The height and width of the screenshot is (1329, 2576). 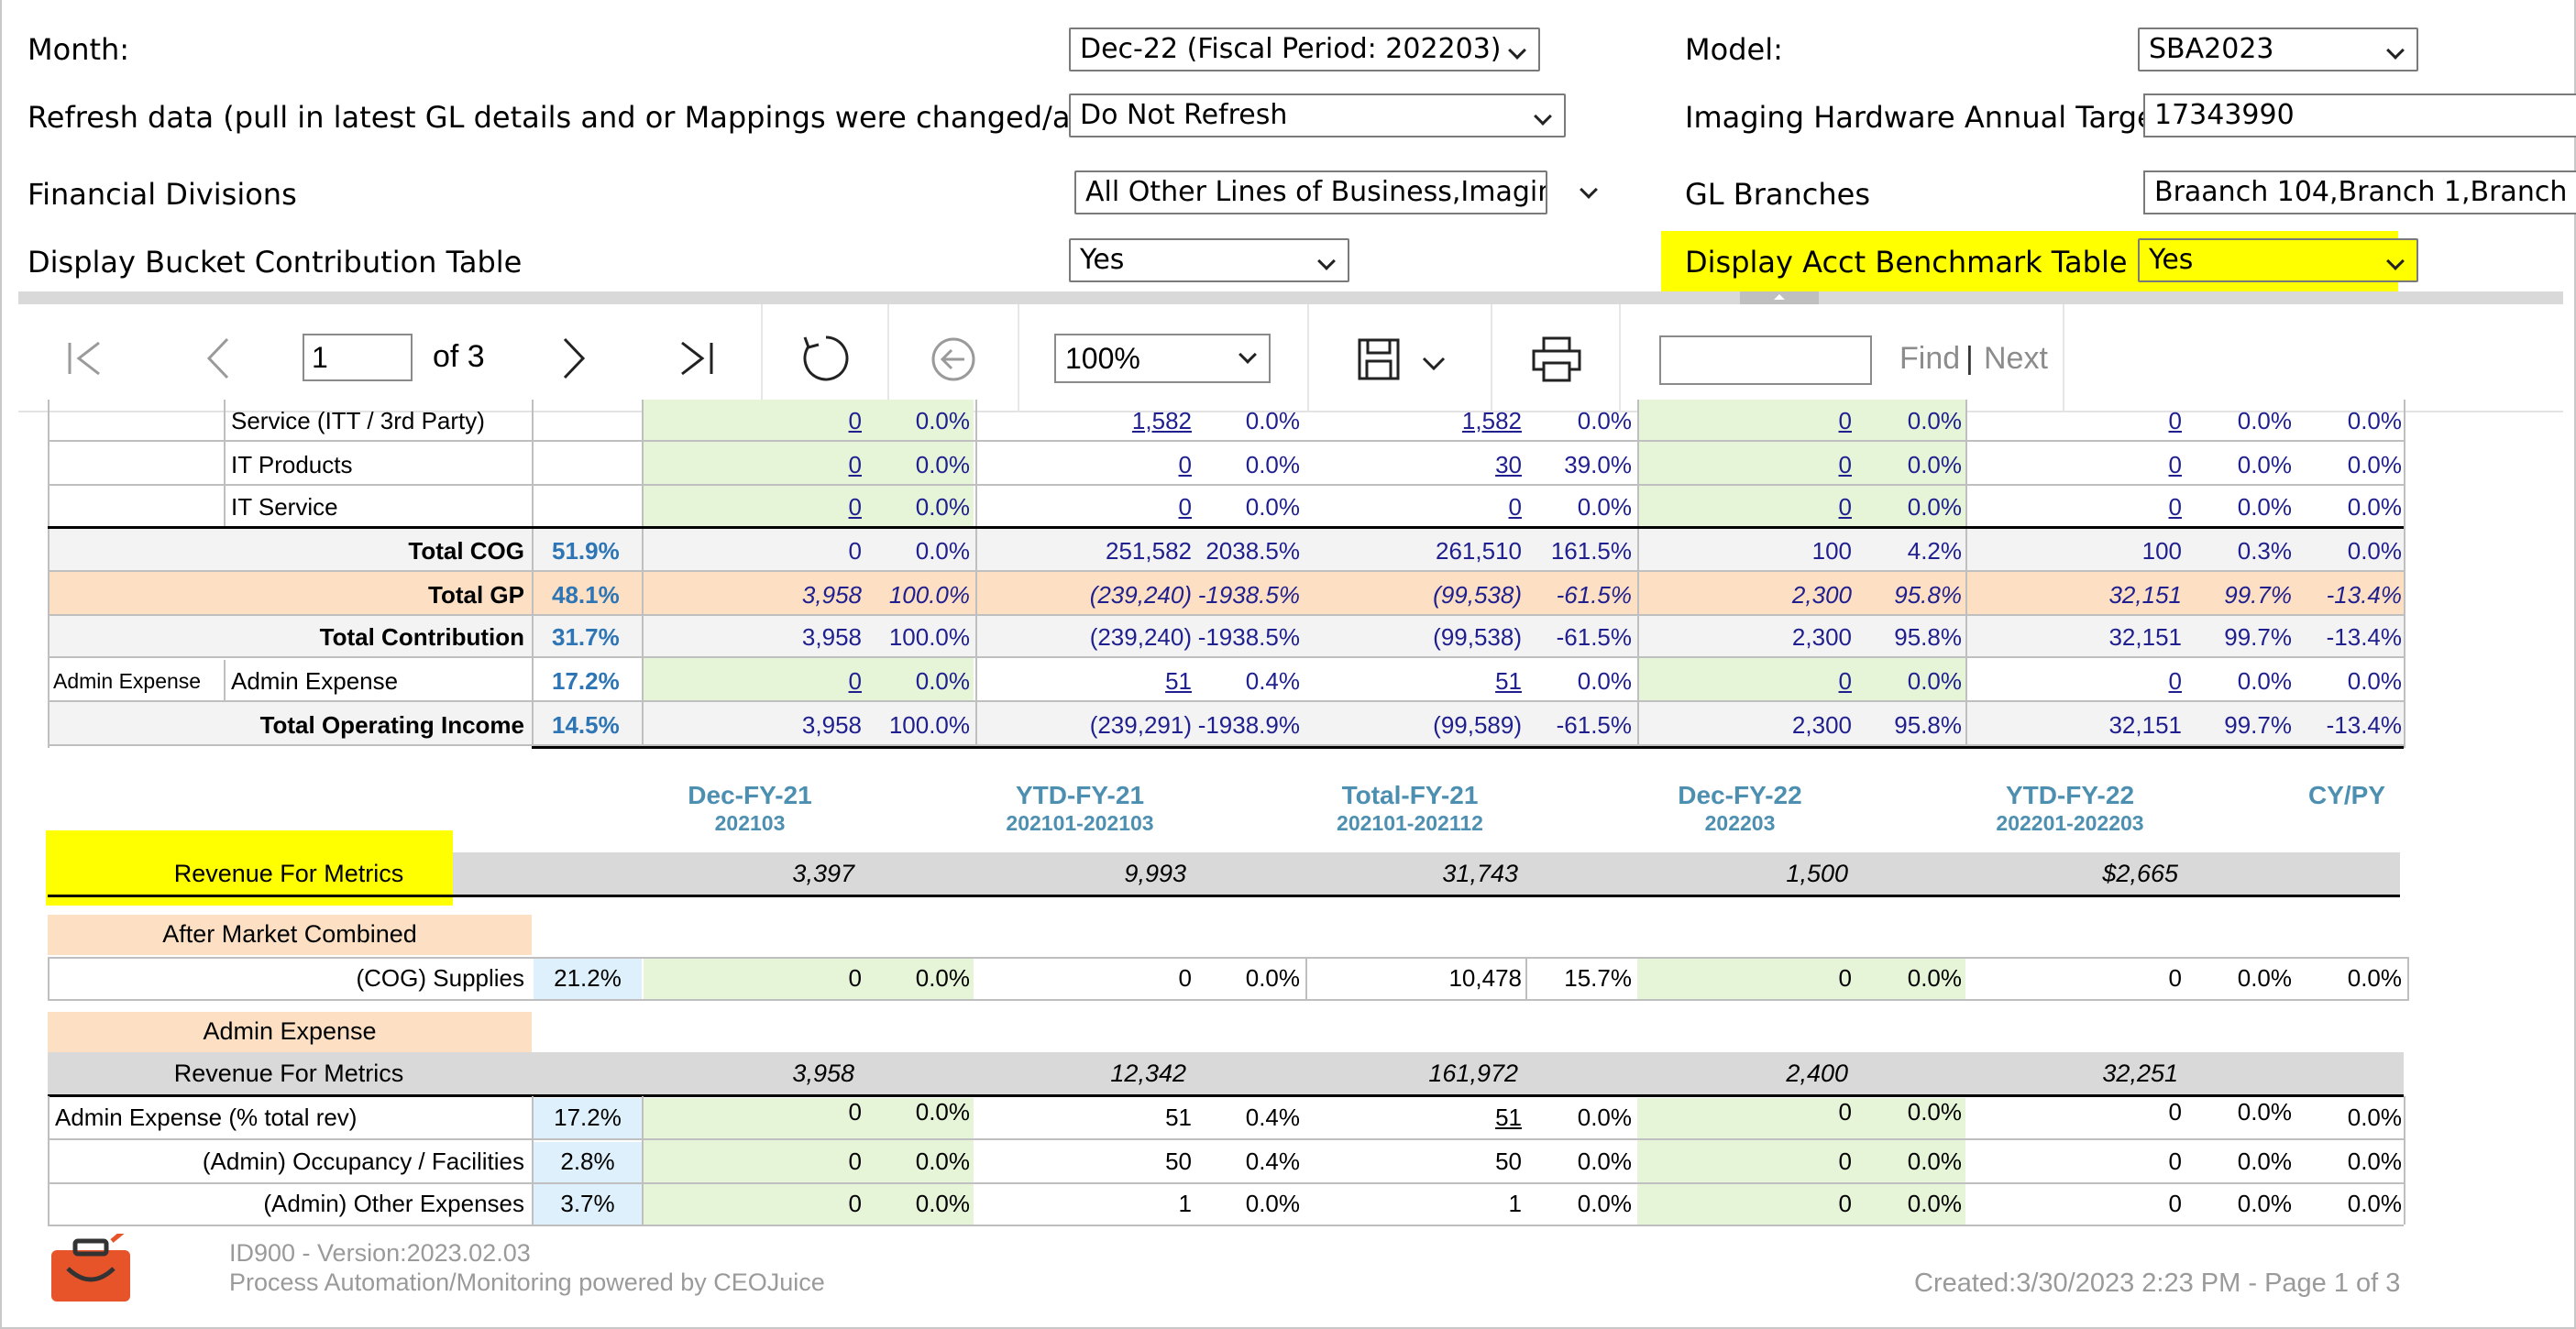 What do you see at coordinates (1291, 49) in the screenshot?
I see `month-select-value: Dec-22 (Fiscal Period: 202203)` at bounding box center [1291, 49].